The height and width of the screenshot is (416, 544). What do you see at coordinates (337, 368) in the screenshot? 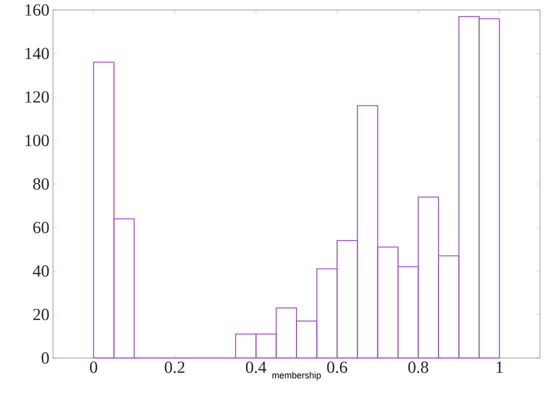
I see `x-tick-label: 0.6` at bounding box center [337, 368].